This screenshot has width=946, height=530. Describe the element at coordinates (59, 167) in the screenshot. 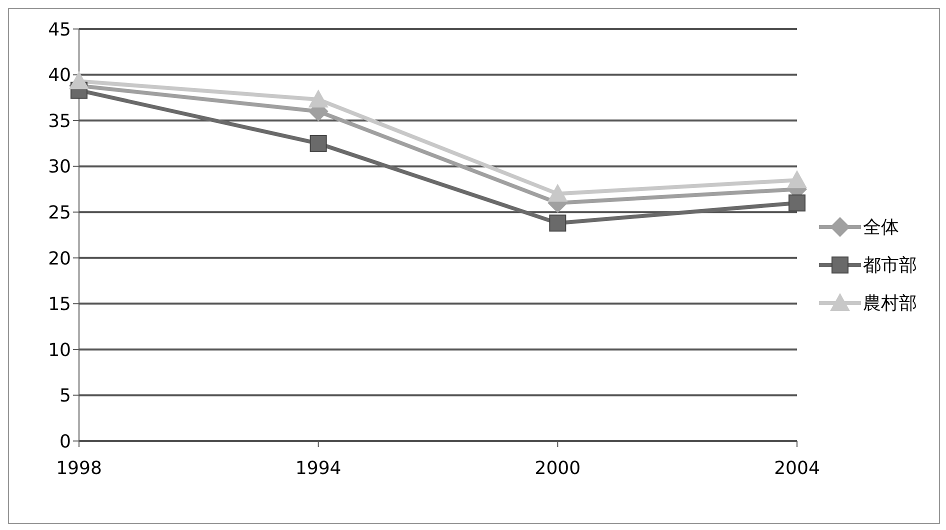

I see `y-tick-label: 30` at that location.